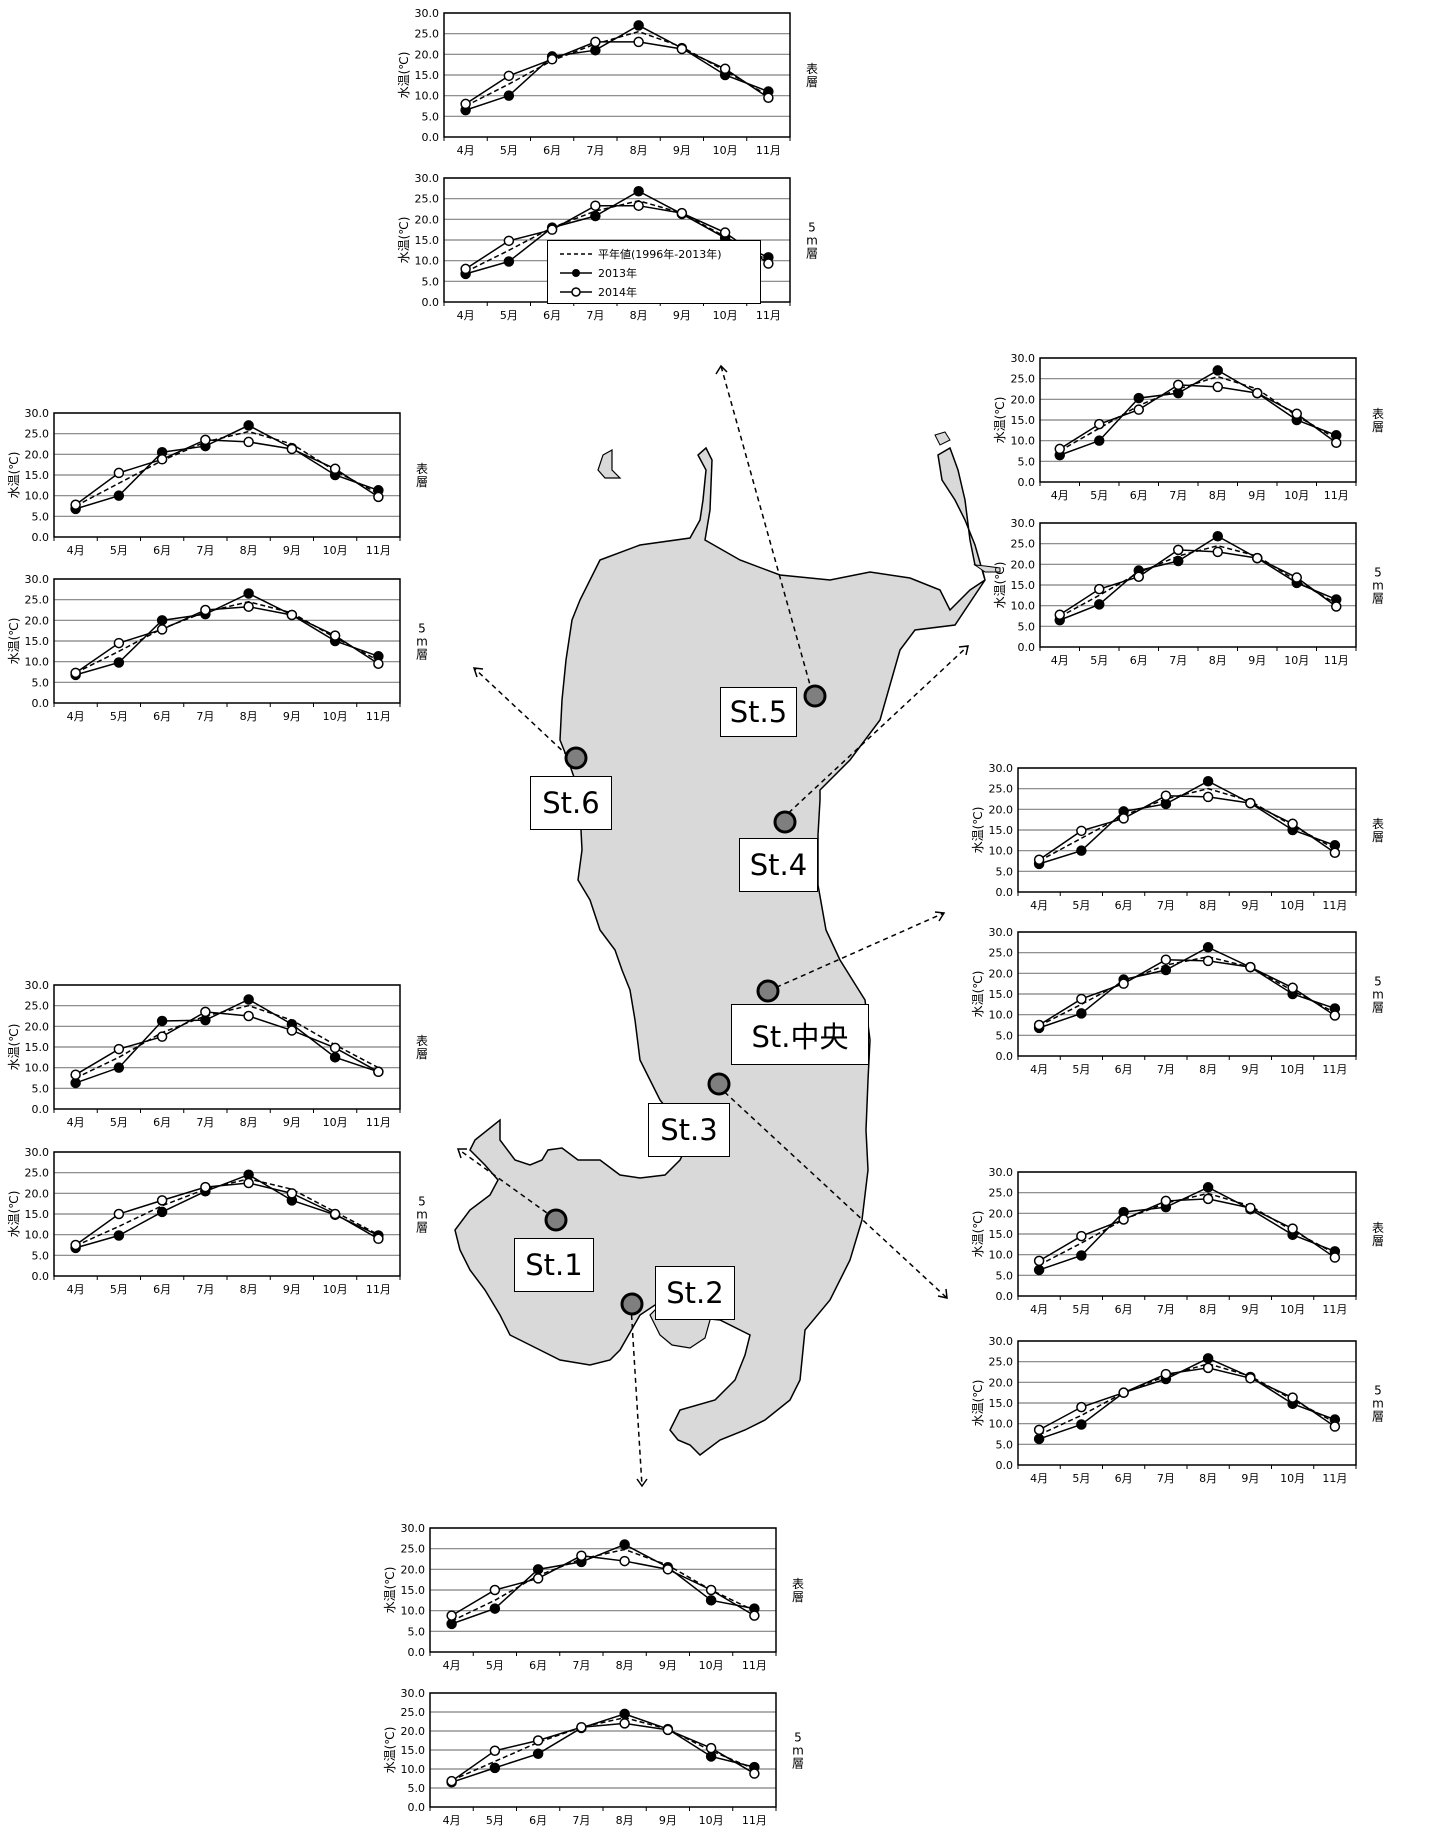 Image resolution: width=1439 pixels, height=1833 pixels. What do you see at coordinates (571, 803) in the screenshot?
I see `station-label-st6: St.6` at bounding box center [571, 803].